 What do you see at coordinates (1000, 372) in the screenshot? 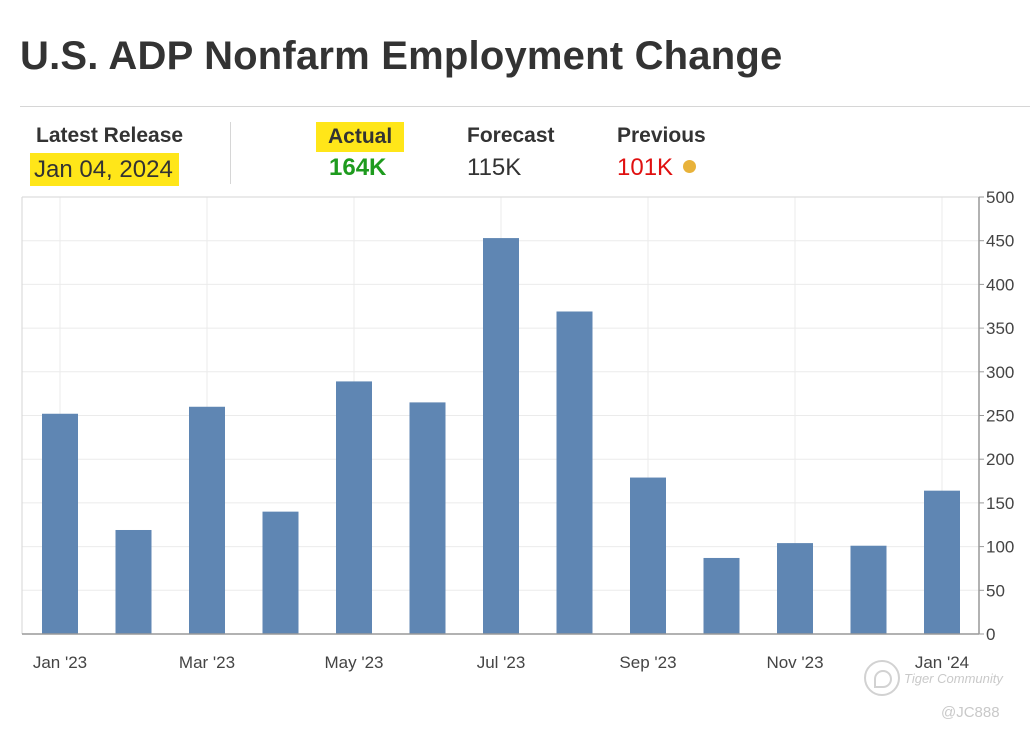
I see `y-tick-label-300: 300` at bounding box center [1000, 372].